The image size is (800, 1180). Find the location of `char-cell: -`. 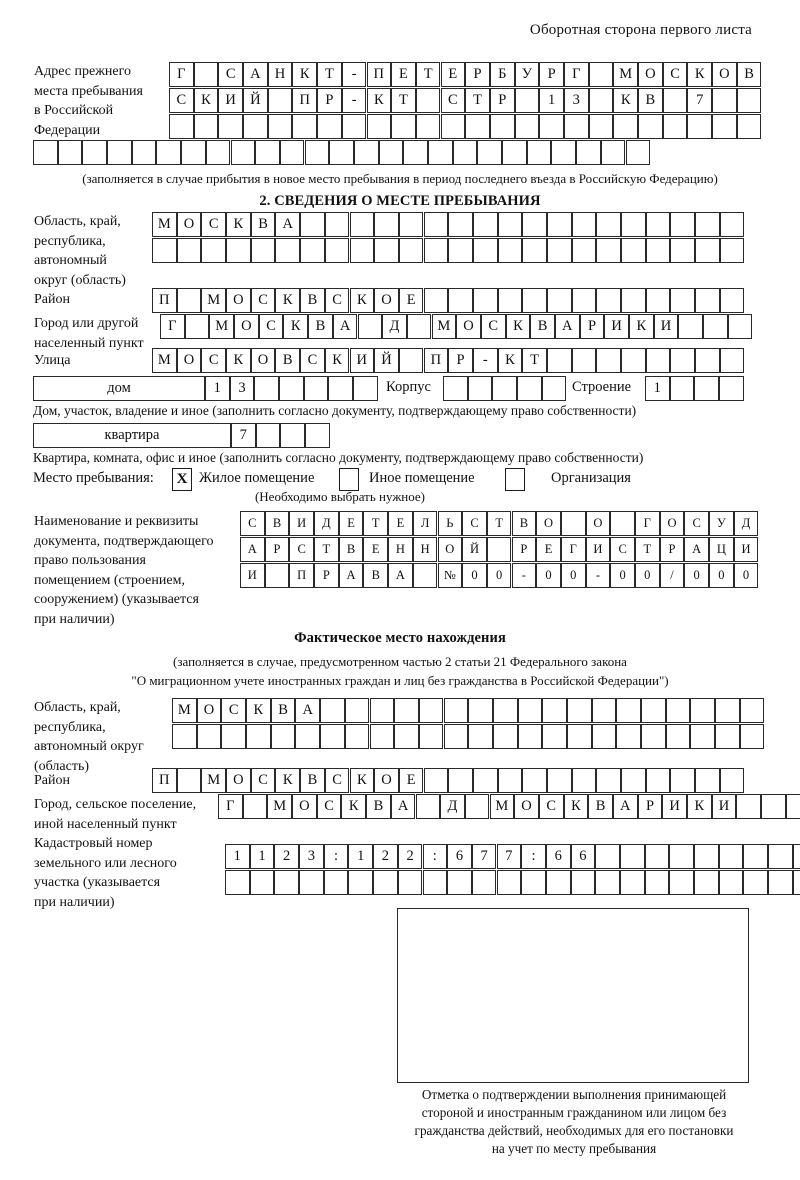

char-cell: - is located at coordinates (598, 575).